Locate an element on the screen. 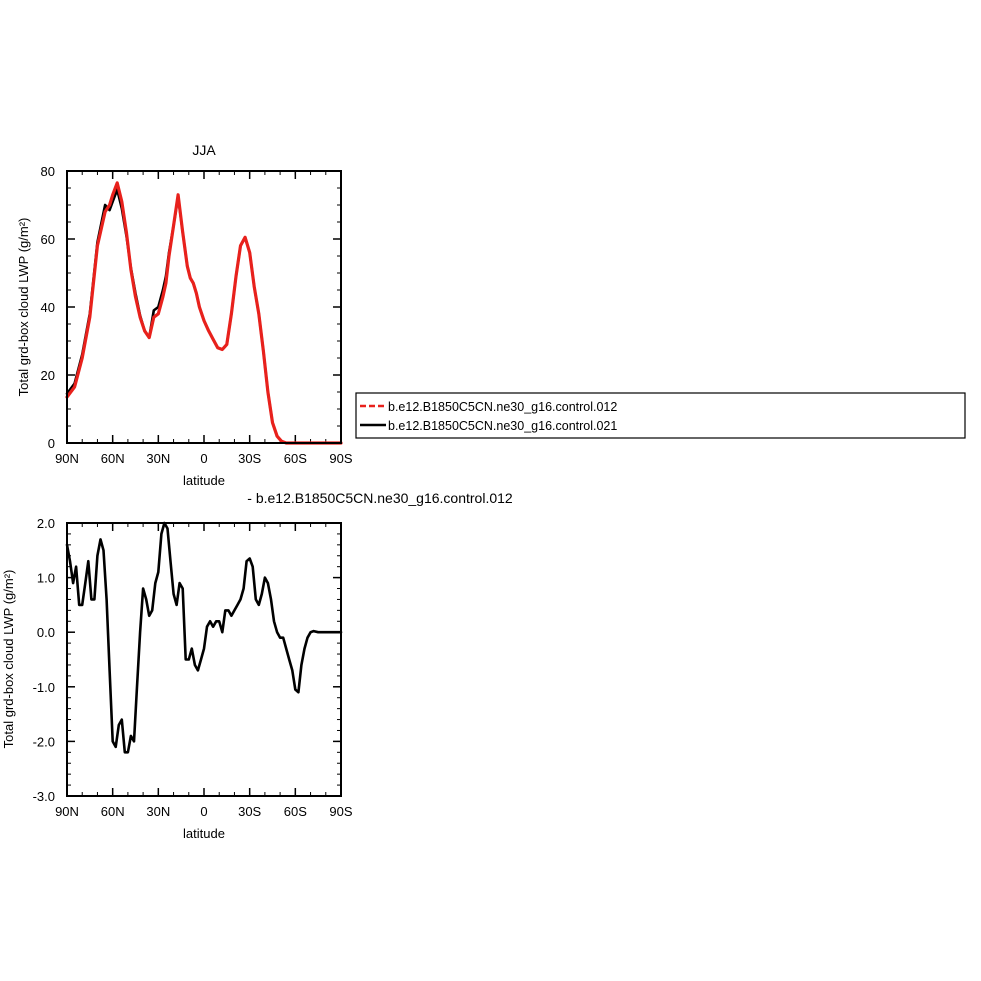 The width and height of the screenshot is (981, 981). legend-entry-021: b.e12.B1850C5CN.ne30_g16.control.021 is located at coordinates (502, 426).